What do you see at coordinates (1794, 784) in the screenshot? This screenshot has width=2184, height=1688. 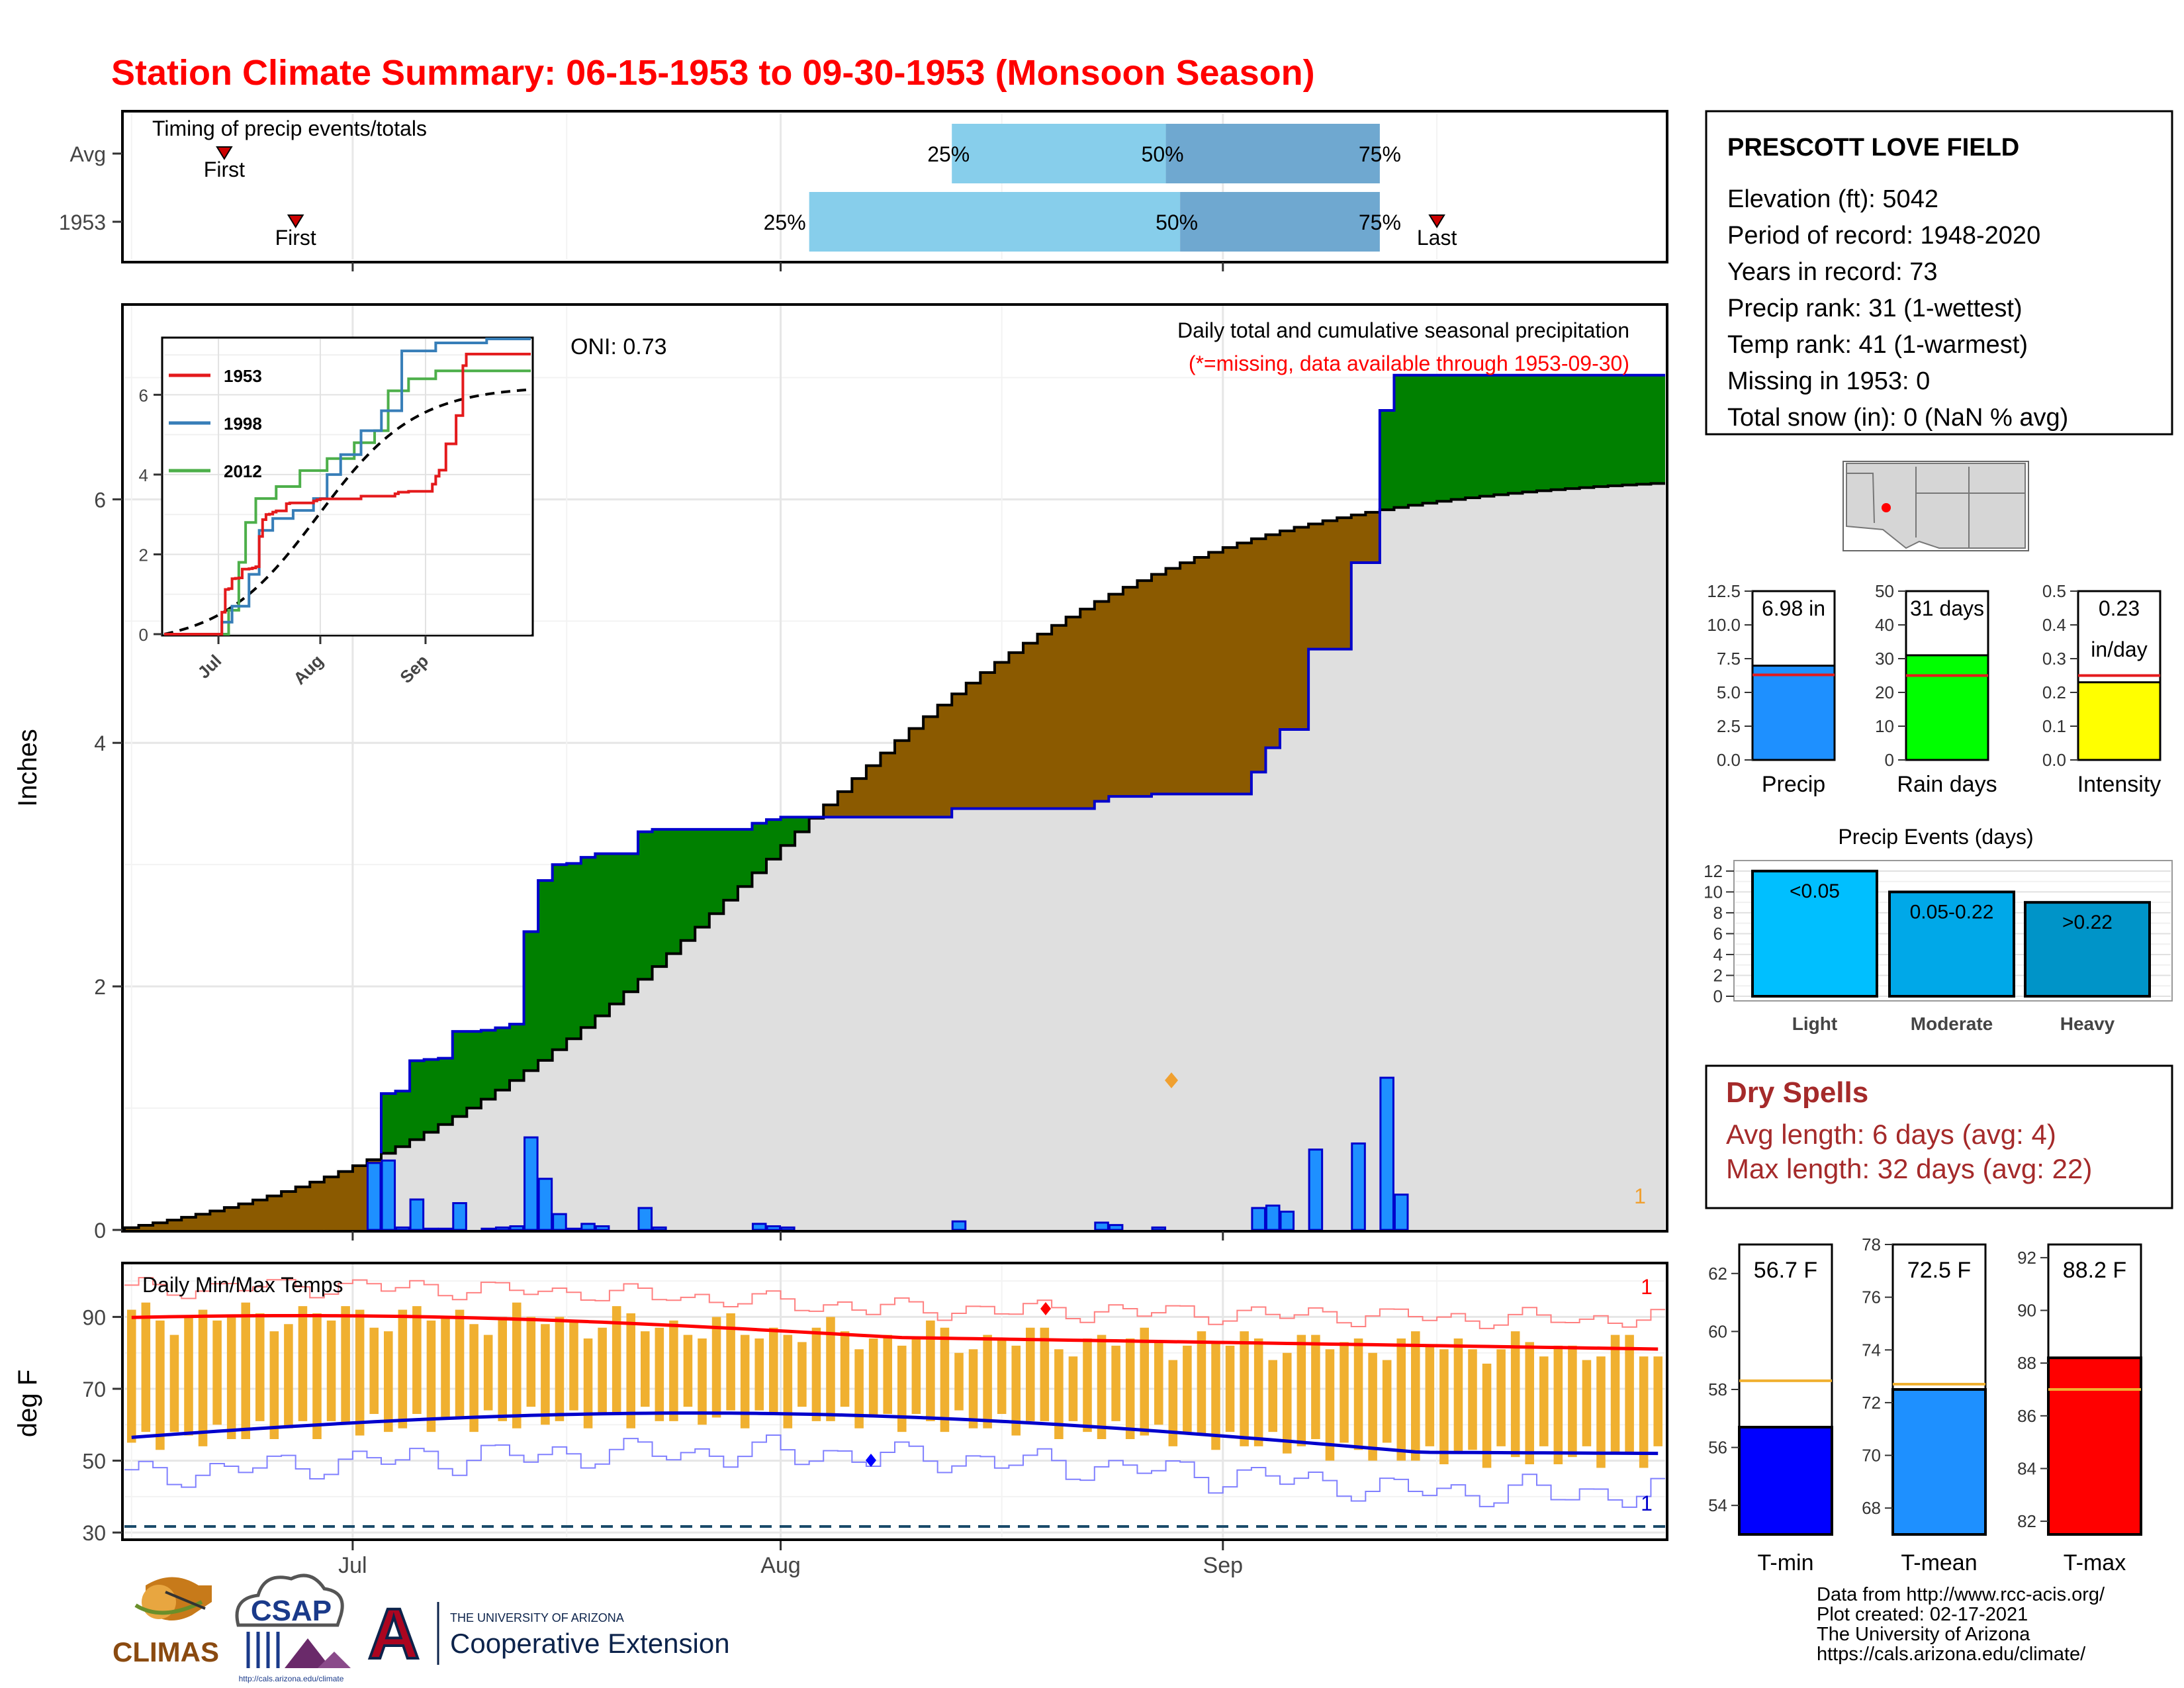 I see `summary-bar-label: Precip` at bounding box center [1794, 784].